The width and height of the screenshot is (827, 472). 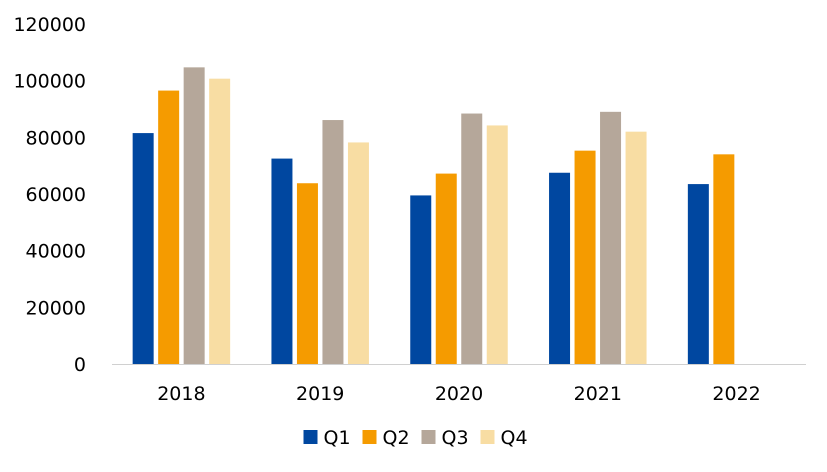 What do you see at coordinates (455, 438) in the screenshot?
I see `legend-label: Q3` at bounding box center [455, 438].